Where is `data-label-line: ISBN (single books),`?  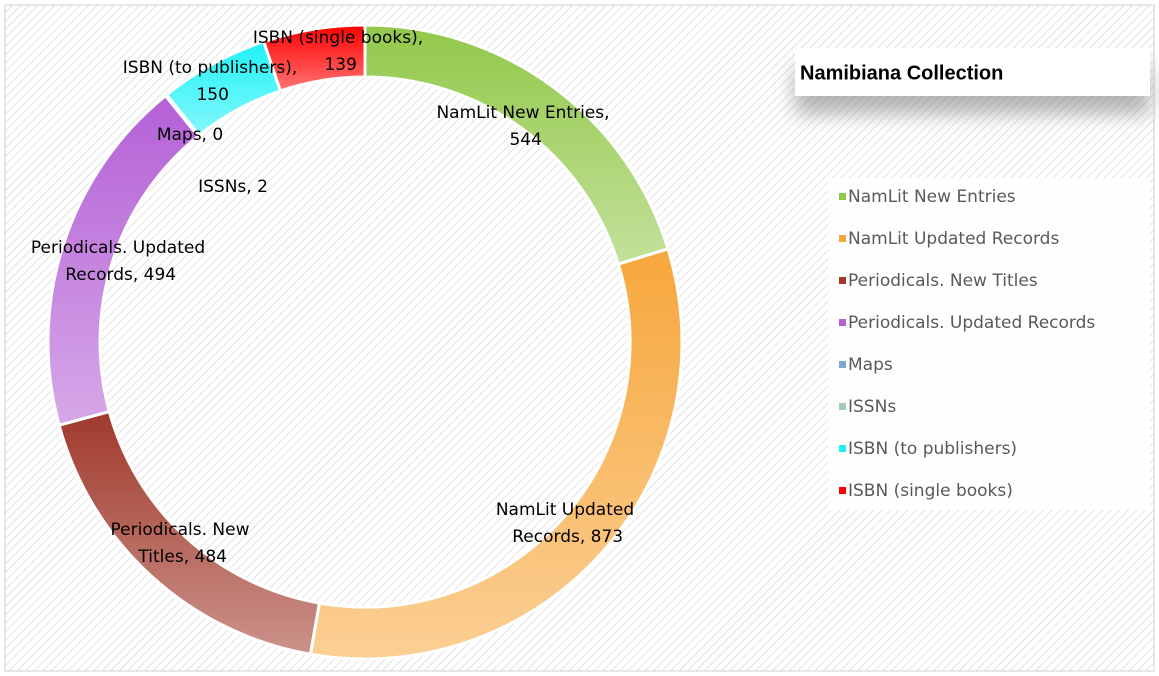
data-label-line: ISBN (single books), is located at coordinates (338, 38).